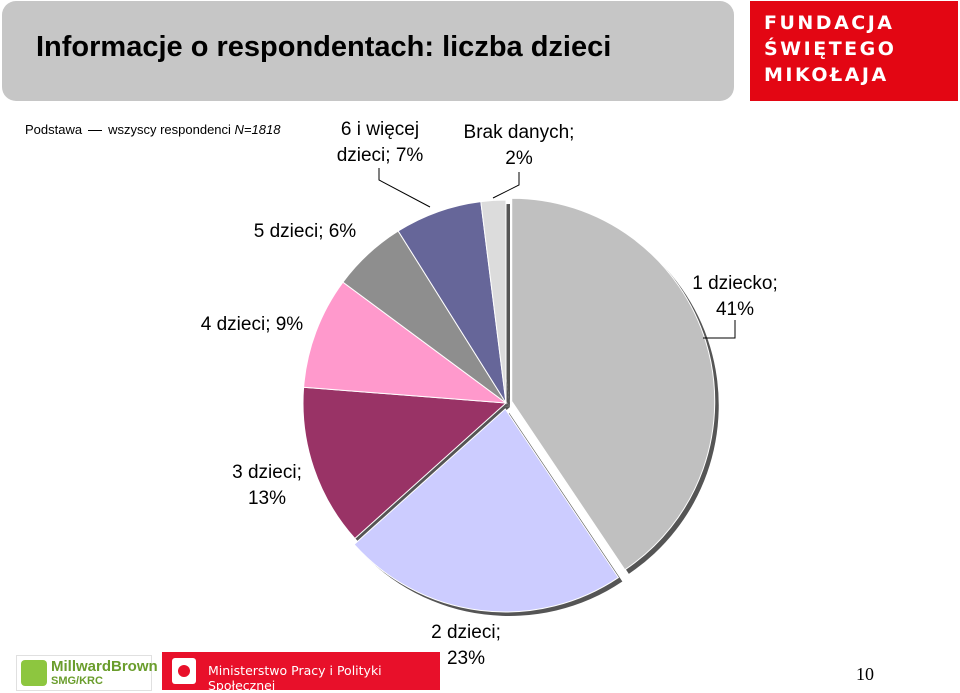 This screenshot has height=693, width=960. Describe the element at coordinates (77, 681) in the screenshot. I see `millward-brown-sub: SMG/KRC` at that location.